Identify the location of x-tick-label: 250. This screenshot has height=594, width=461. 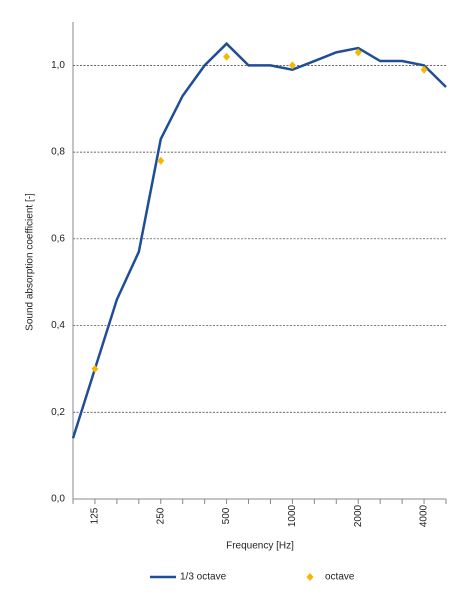
(160, 515).